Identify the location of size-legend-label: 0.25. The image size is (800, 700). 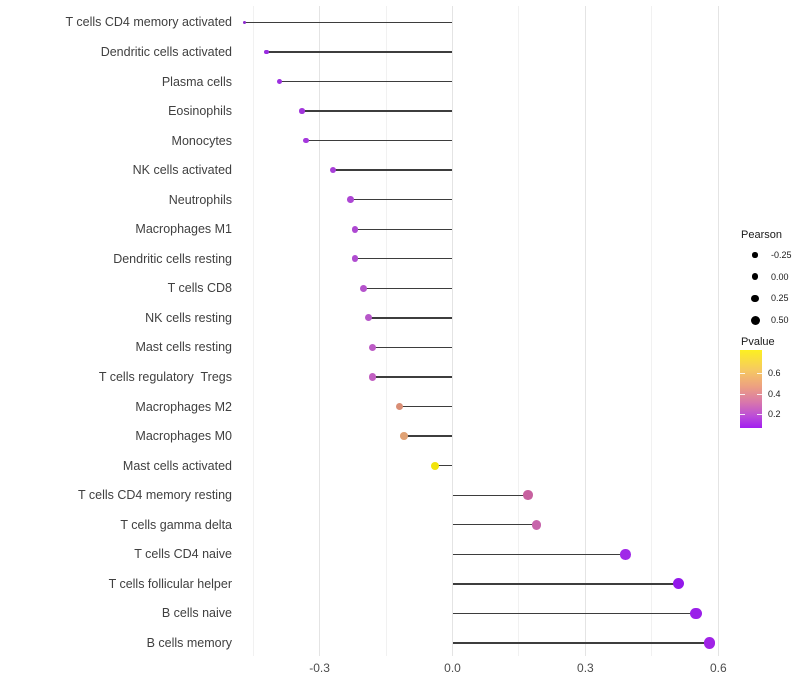
(780, 298).